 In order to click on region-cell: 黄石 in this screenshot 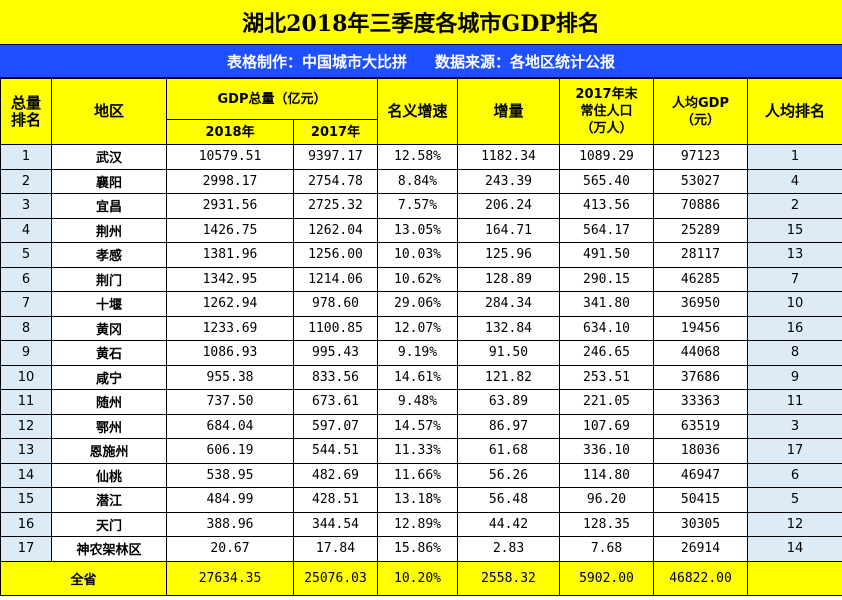, I will do `click(109, 353)`.